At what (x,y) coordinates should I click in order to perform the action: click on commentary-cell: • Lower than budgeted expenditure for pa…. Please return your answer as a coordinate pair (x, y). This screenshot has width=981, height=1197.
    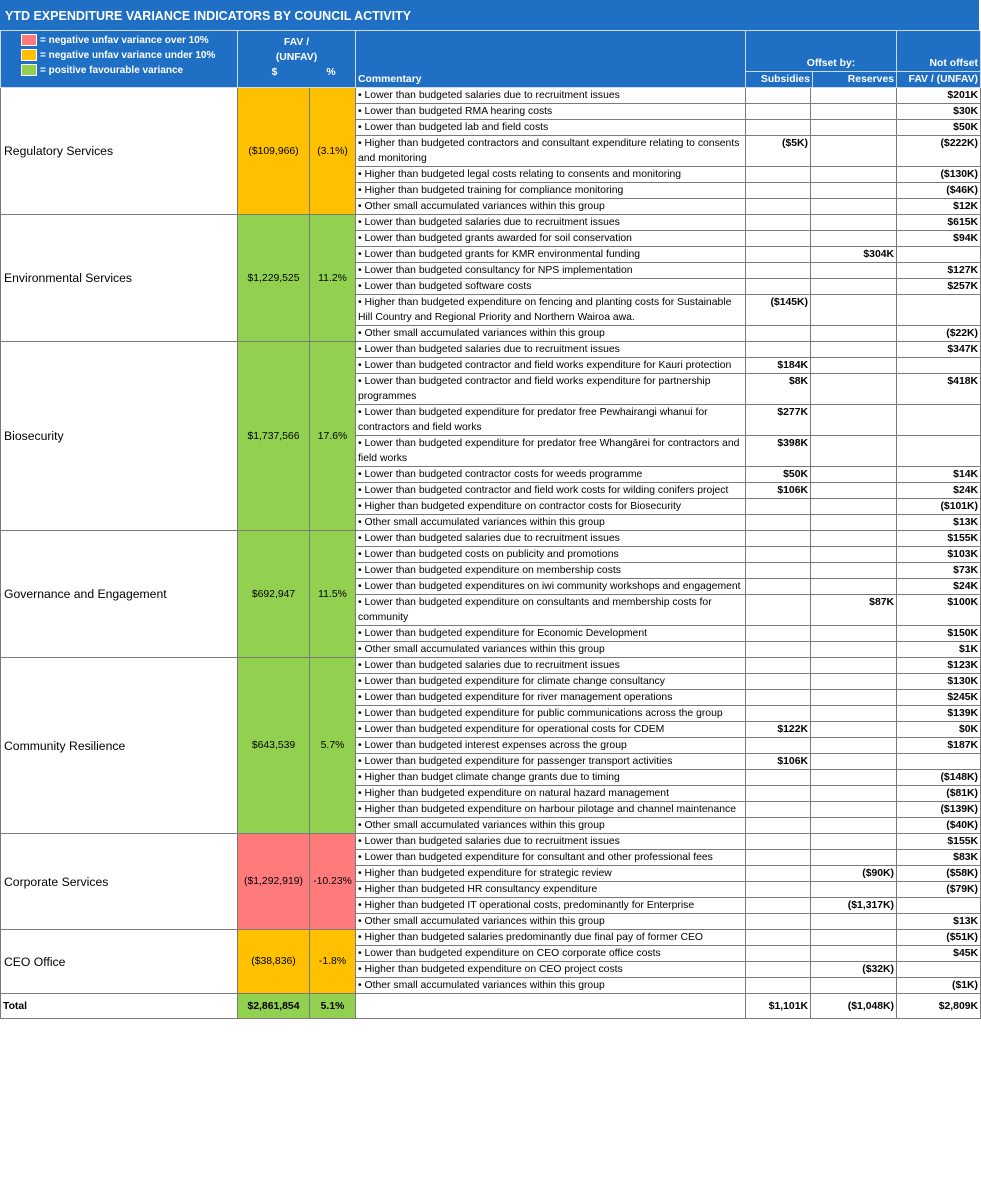
    Looking at the image, I should click on (550, 761).